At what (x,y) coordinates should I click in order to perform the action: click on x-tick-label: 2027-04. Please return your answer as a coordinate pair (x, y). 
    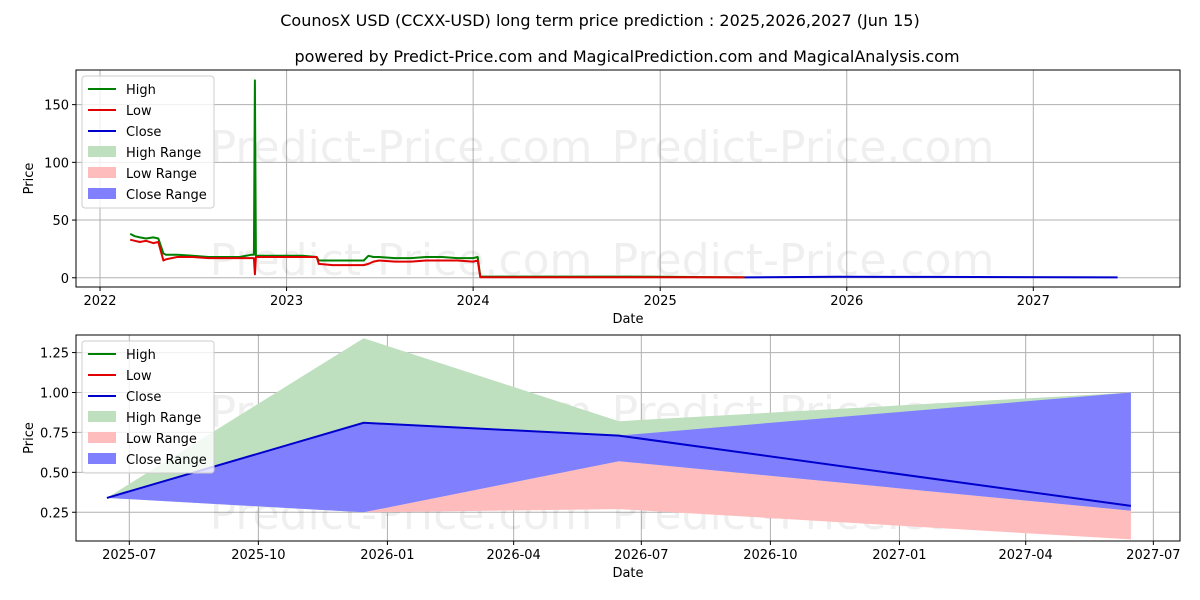
    Looking at the image, I should click on (1026, 555).